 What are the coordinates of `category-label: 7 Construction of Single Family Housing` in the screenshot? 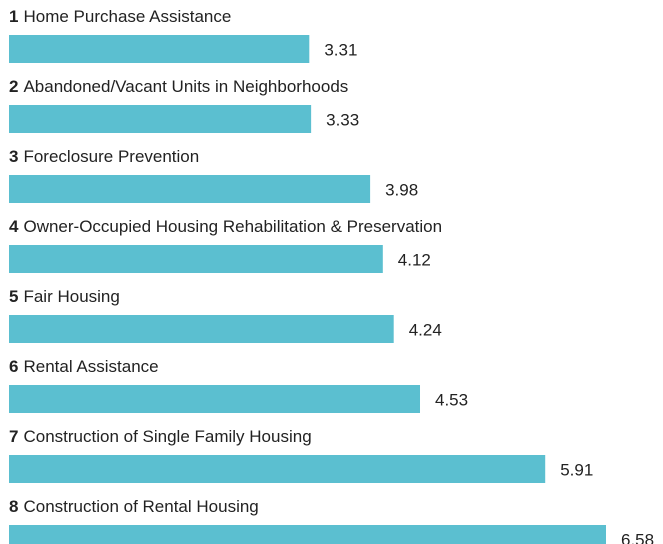 It's located at (160, 436).